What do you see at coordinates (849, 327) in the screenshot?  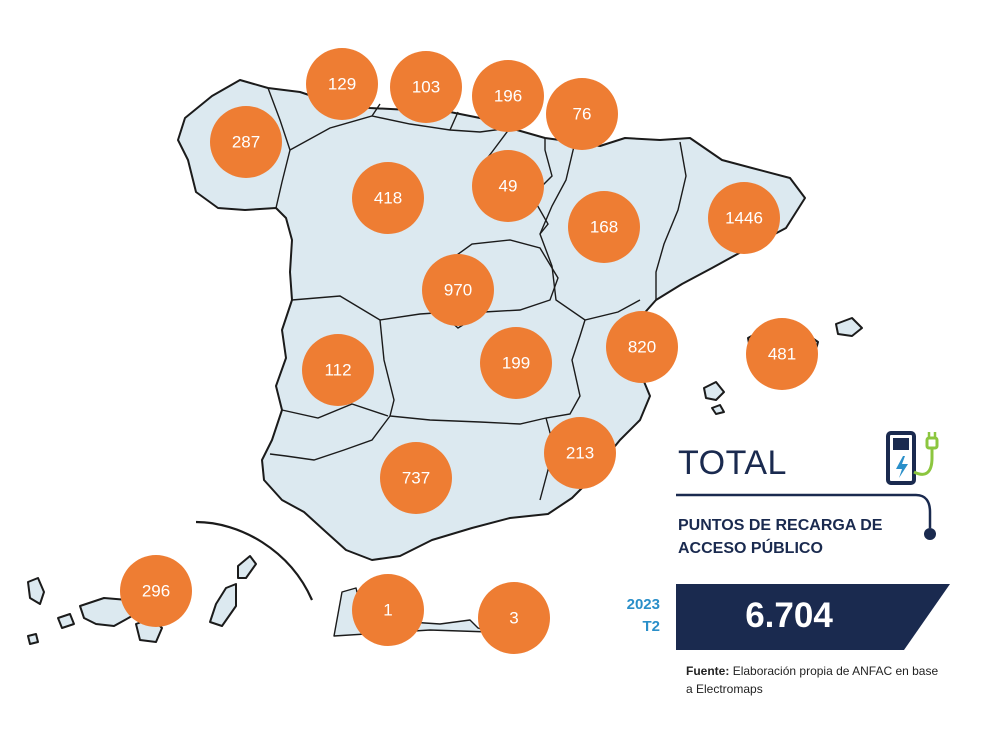 I see `baleares-menorca` at bounding box center [849, 327].